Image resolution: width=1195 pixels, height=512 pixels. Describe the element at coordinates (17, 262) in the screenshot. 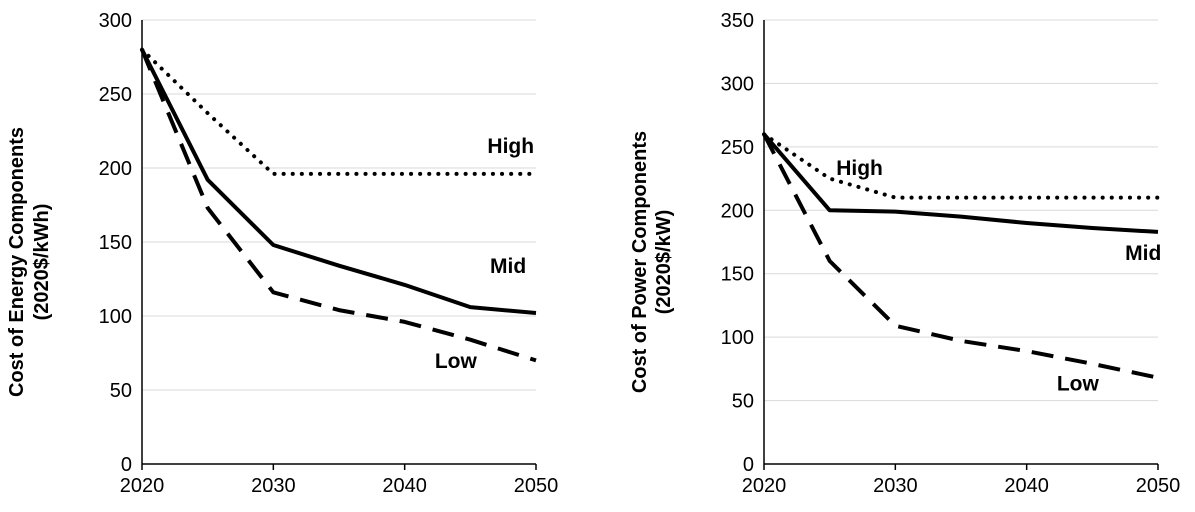

I see `y-axis-title: Cost of Energy Components` at that location.